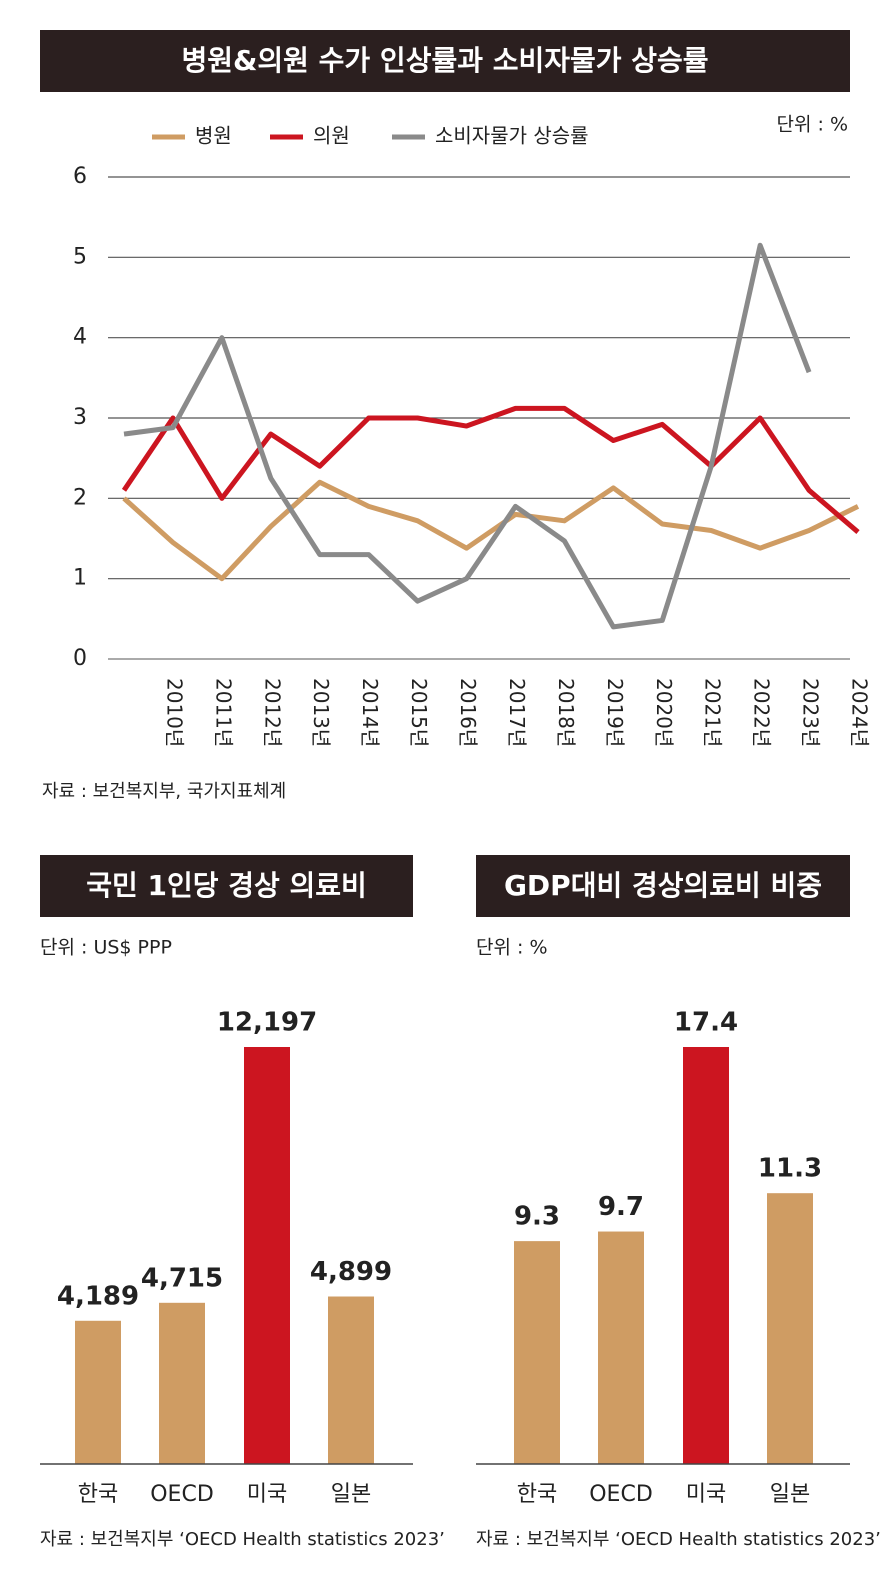 The image size is (895, 1579). What do you see at coordinates (370, 712) in the screenshot?
I see `x-tick-label: 2014년` at bounding box center [370, 712].